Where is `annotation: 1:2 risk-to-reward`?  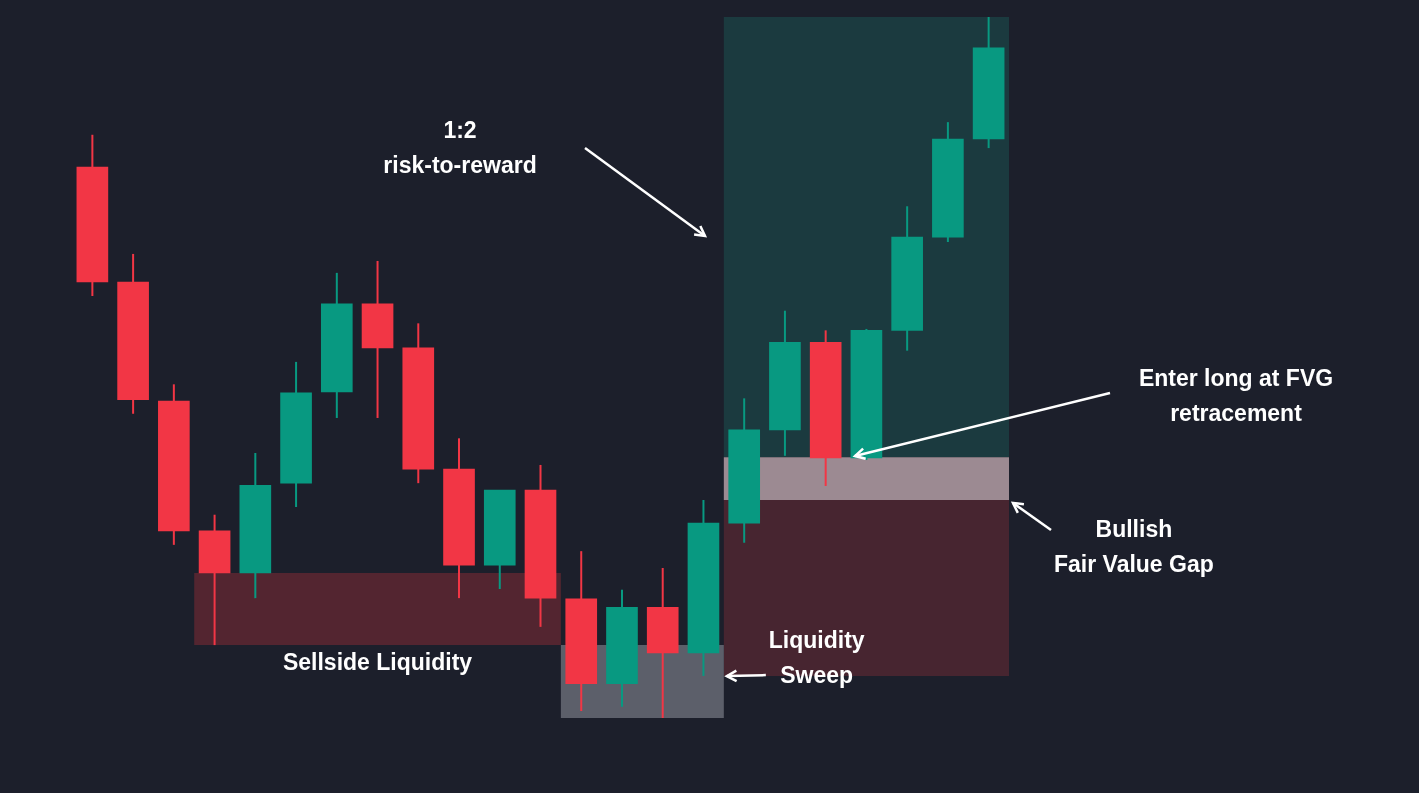 annotation: 1:2 risk-to-reward is located at coordinates (460, 148).